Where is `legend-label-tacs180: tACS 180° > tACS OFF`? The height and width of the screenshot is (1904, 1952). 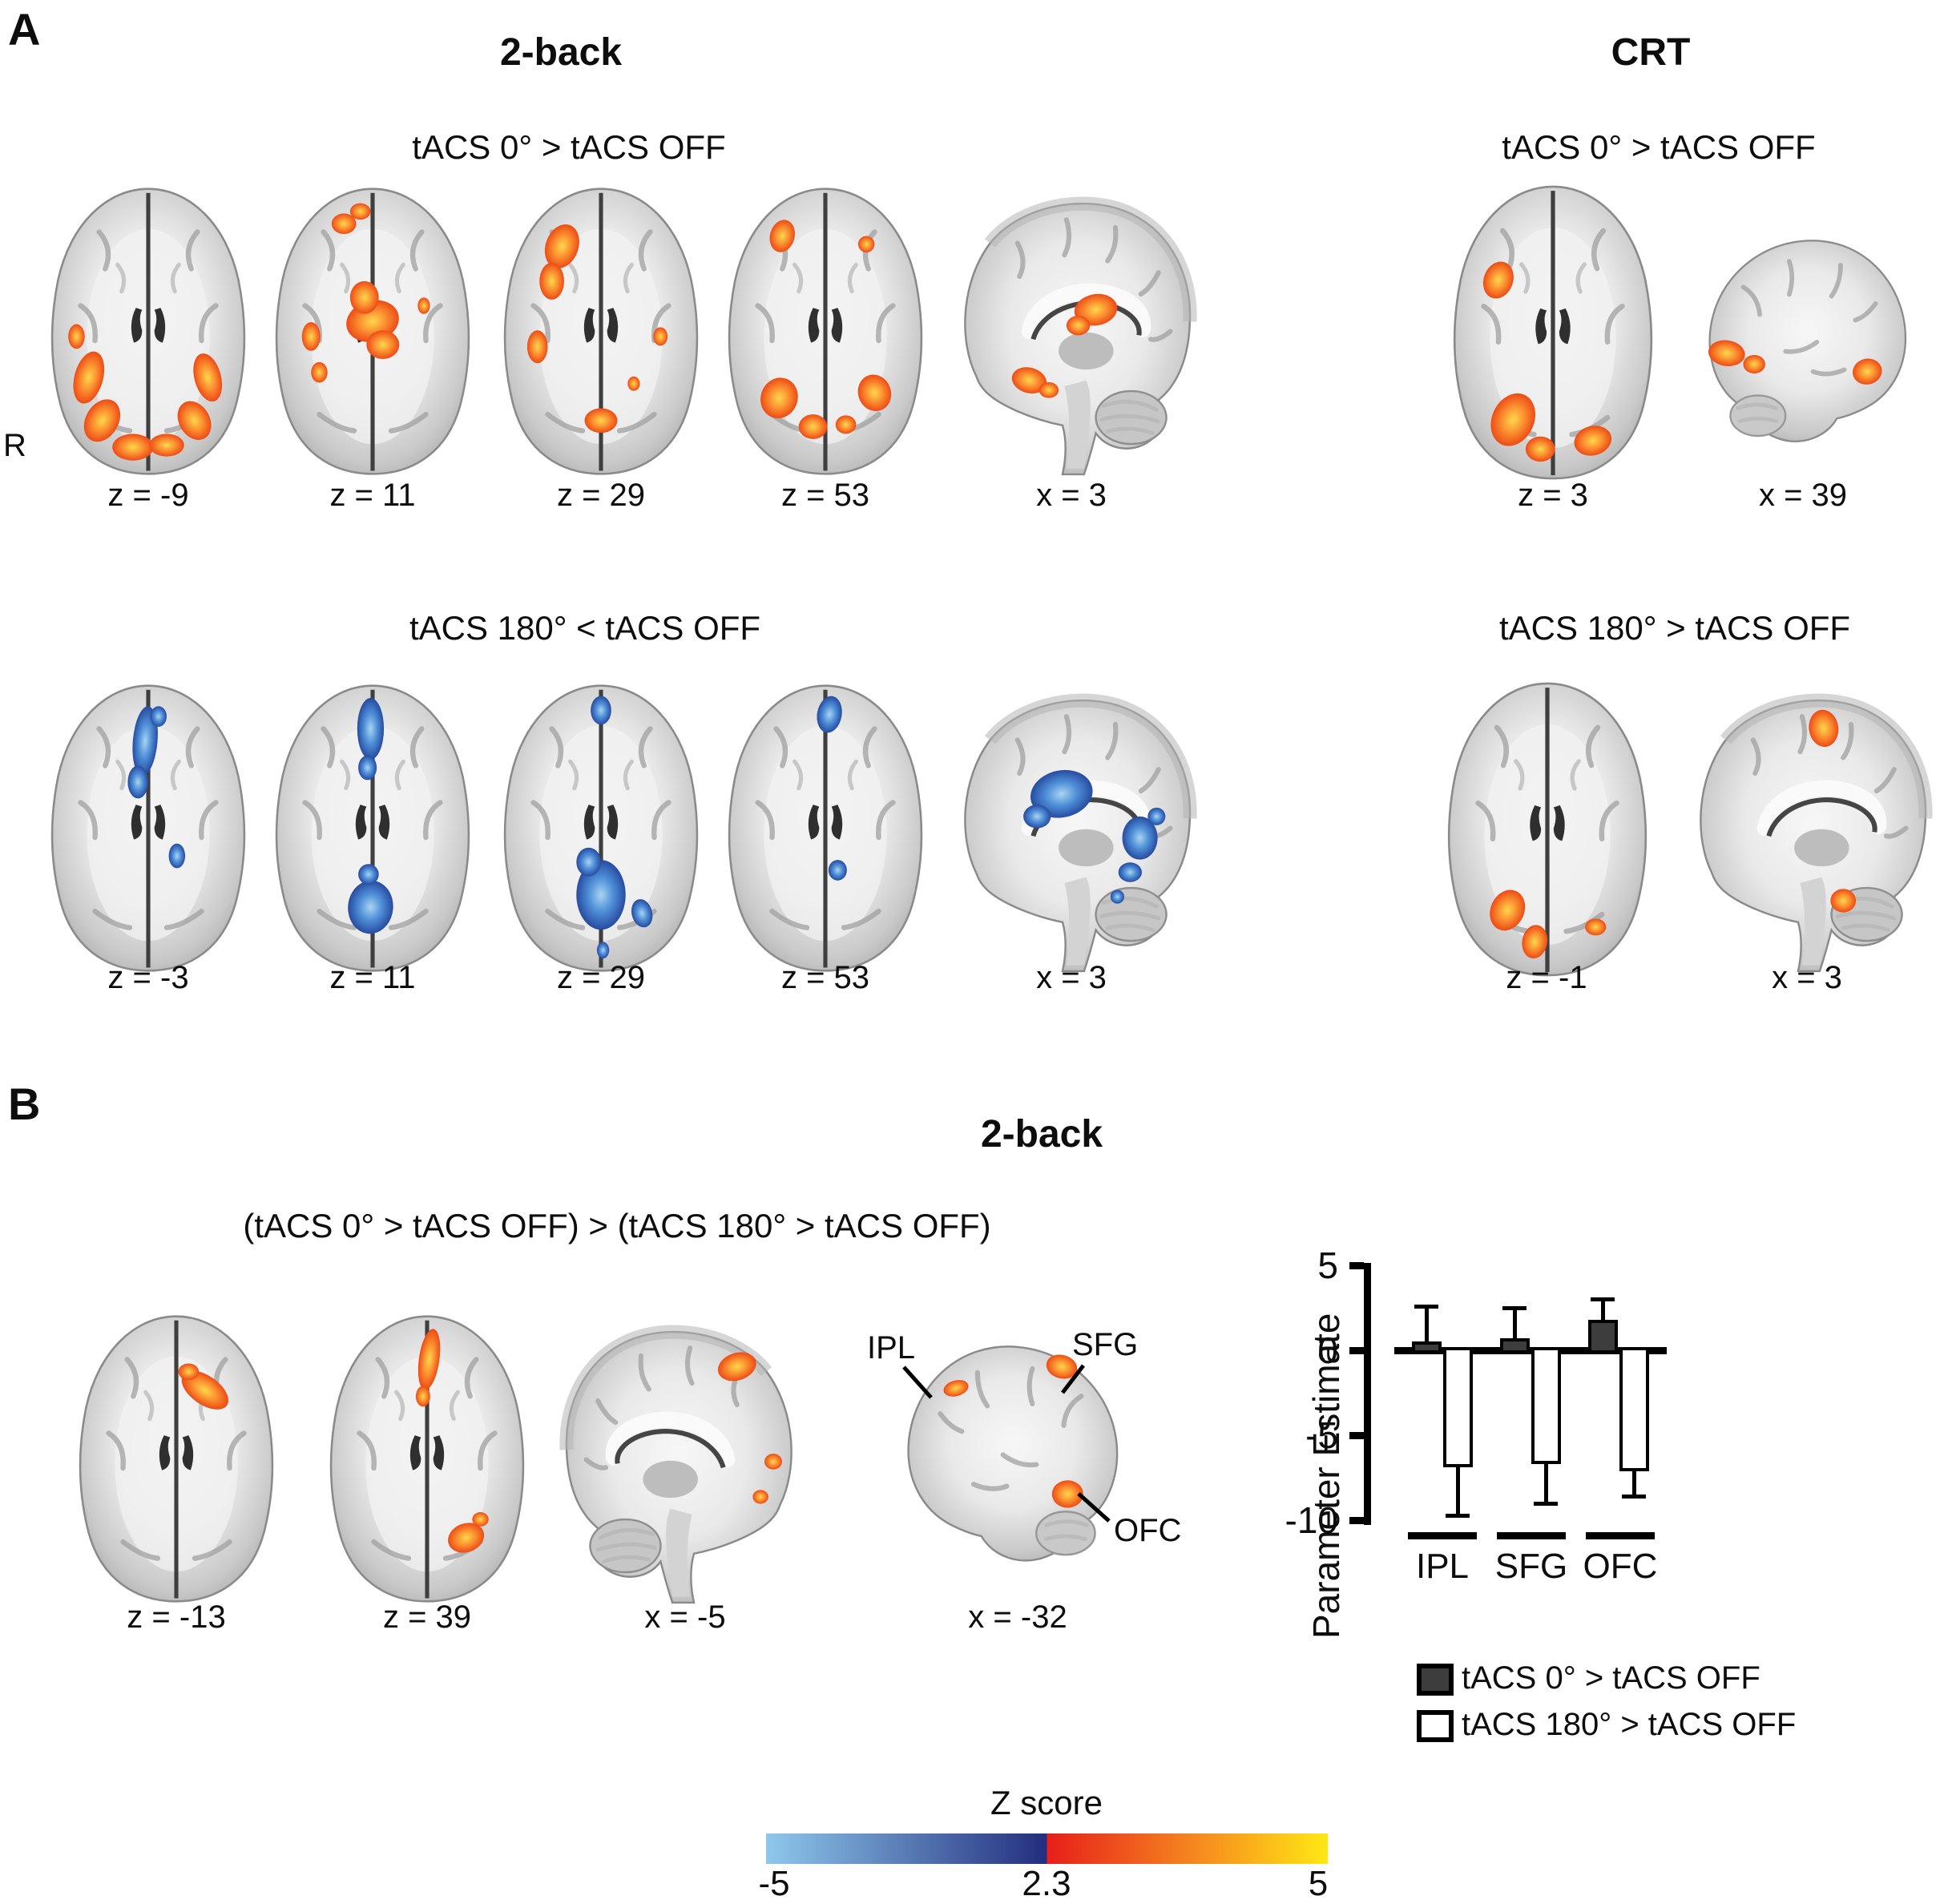 legend-label-tacs180: tACS 180° > tACS OFF is located at coordinates (1629, 1724).